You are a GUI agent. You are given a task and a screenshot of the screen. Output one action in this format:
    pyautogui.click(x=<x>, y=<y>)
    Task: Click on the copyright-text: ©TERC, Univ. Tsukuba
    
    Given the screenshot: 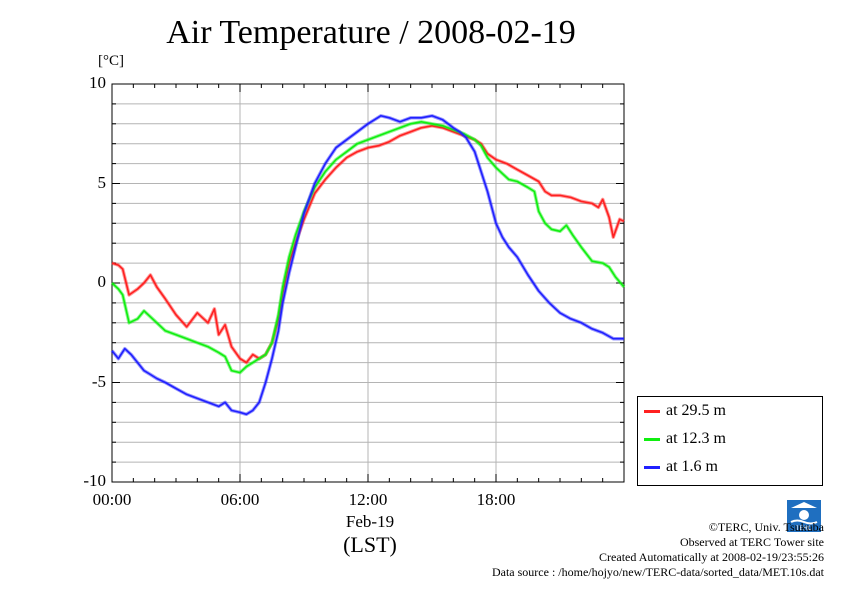 What is the action you would take?
    pyautogui.click(x=766, y=527)
    